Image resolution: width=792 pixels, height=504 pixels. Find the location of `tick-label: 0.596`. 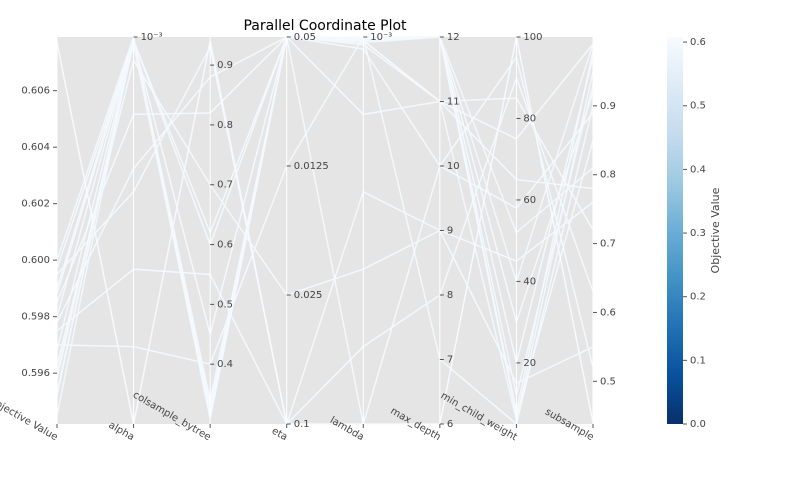

tick-label: 0.596 is located at coordinates (35, 373).